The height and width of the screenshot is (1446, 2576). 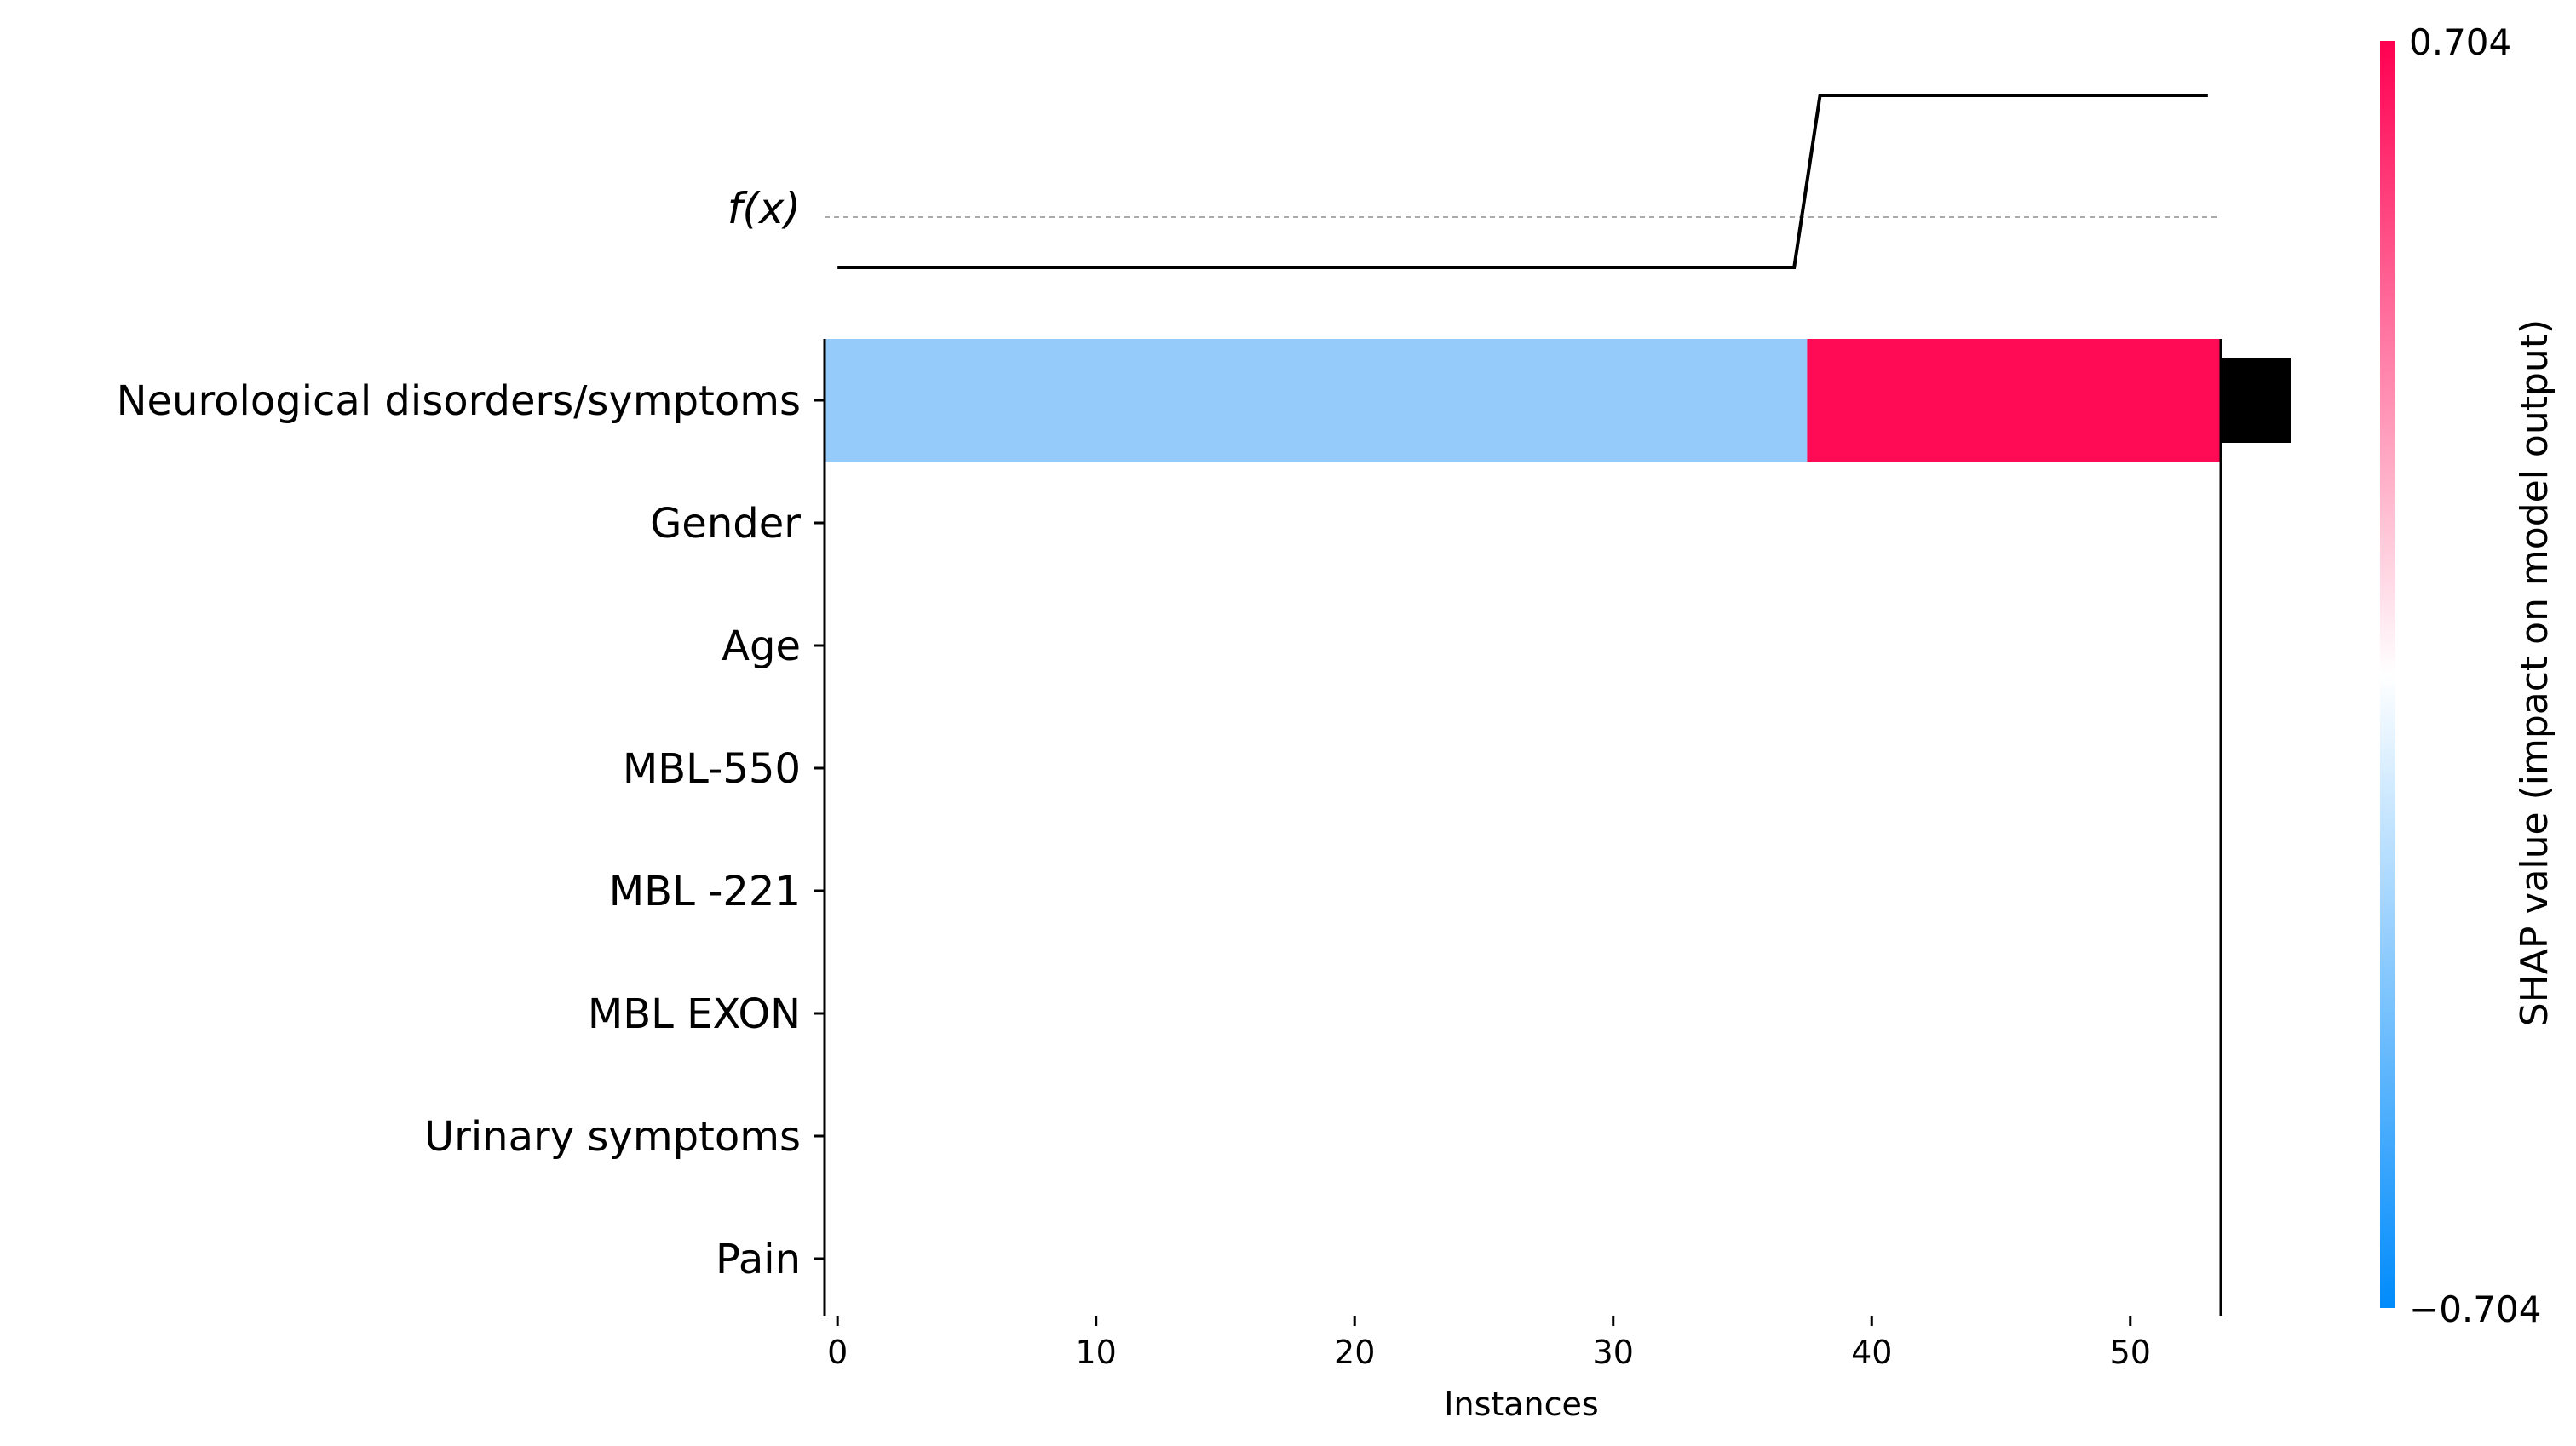 What do you see at coordinates (762, 646) in the screenshot?
I see `feature-label: Age` at bounding box center [762, 646].